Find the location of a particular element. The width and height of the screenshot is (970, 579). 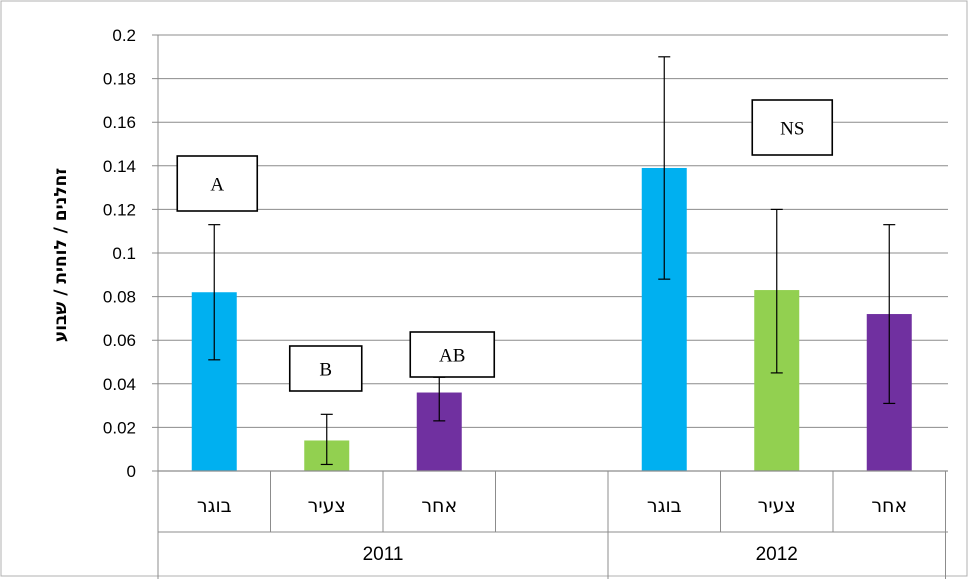

annotation-label: AB is located at coordinates (452, 356).